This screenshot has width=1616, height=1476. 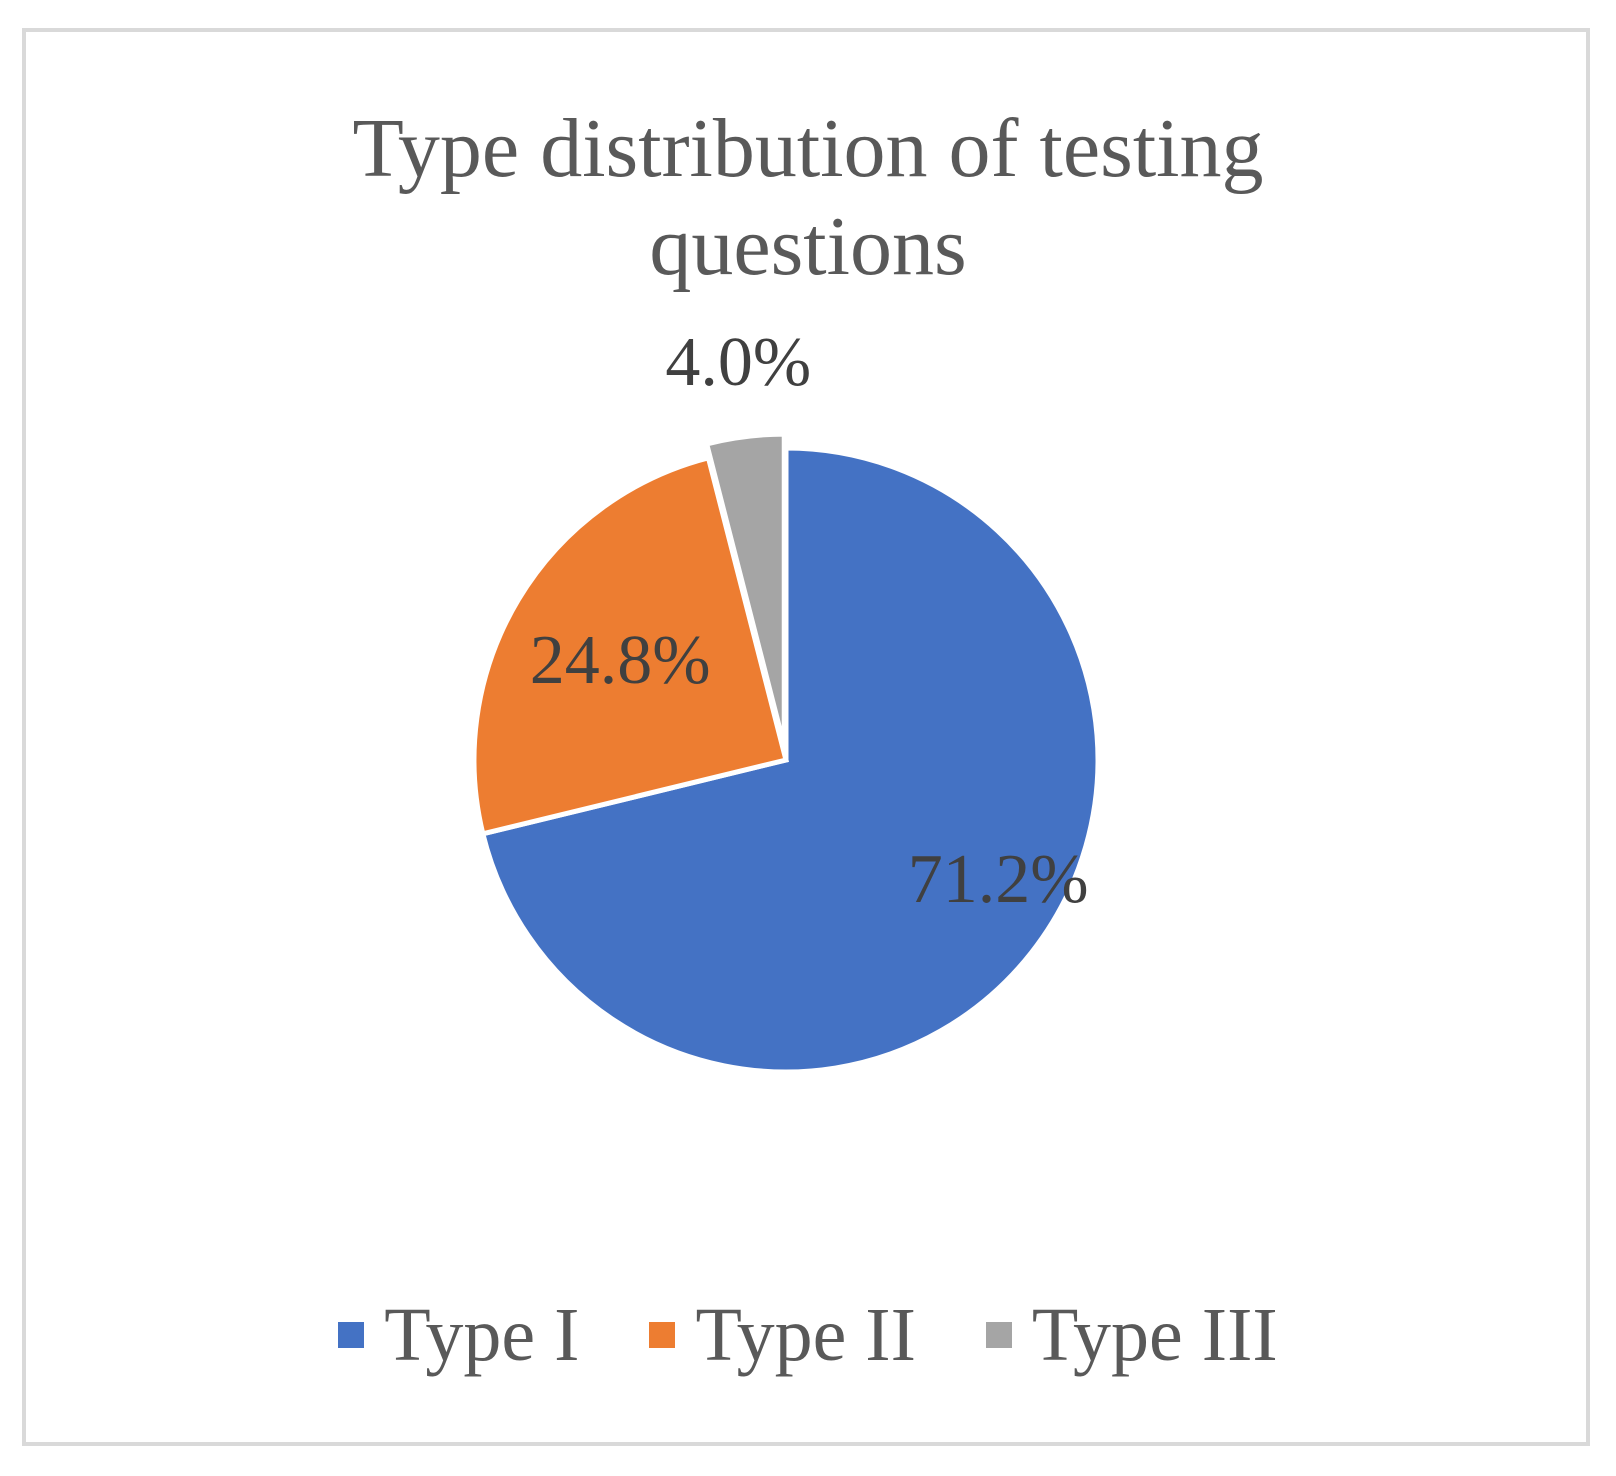 I want to click on legend-swatch-type-iii, so click(x=998, y=1335).